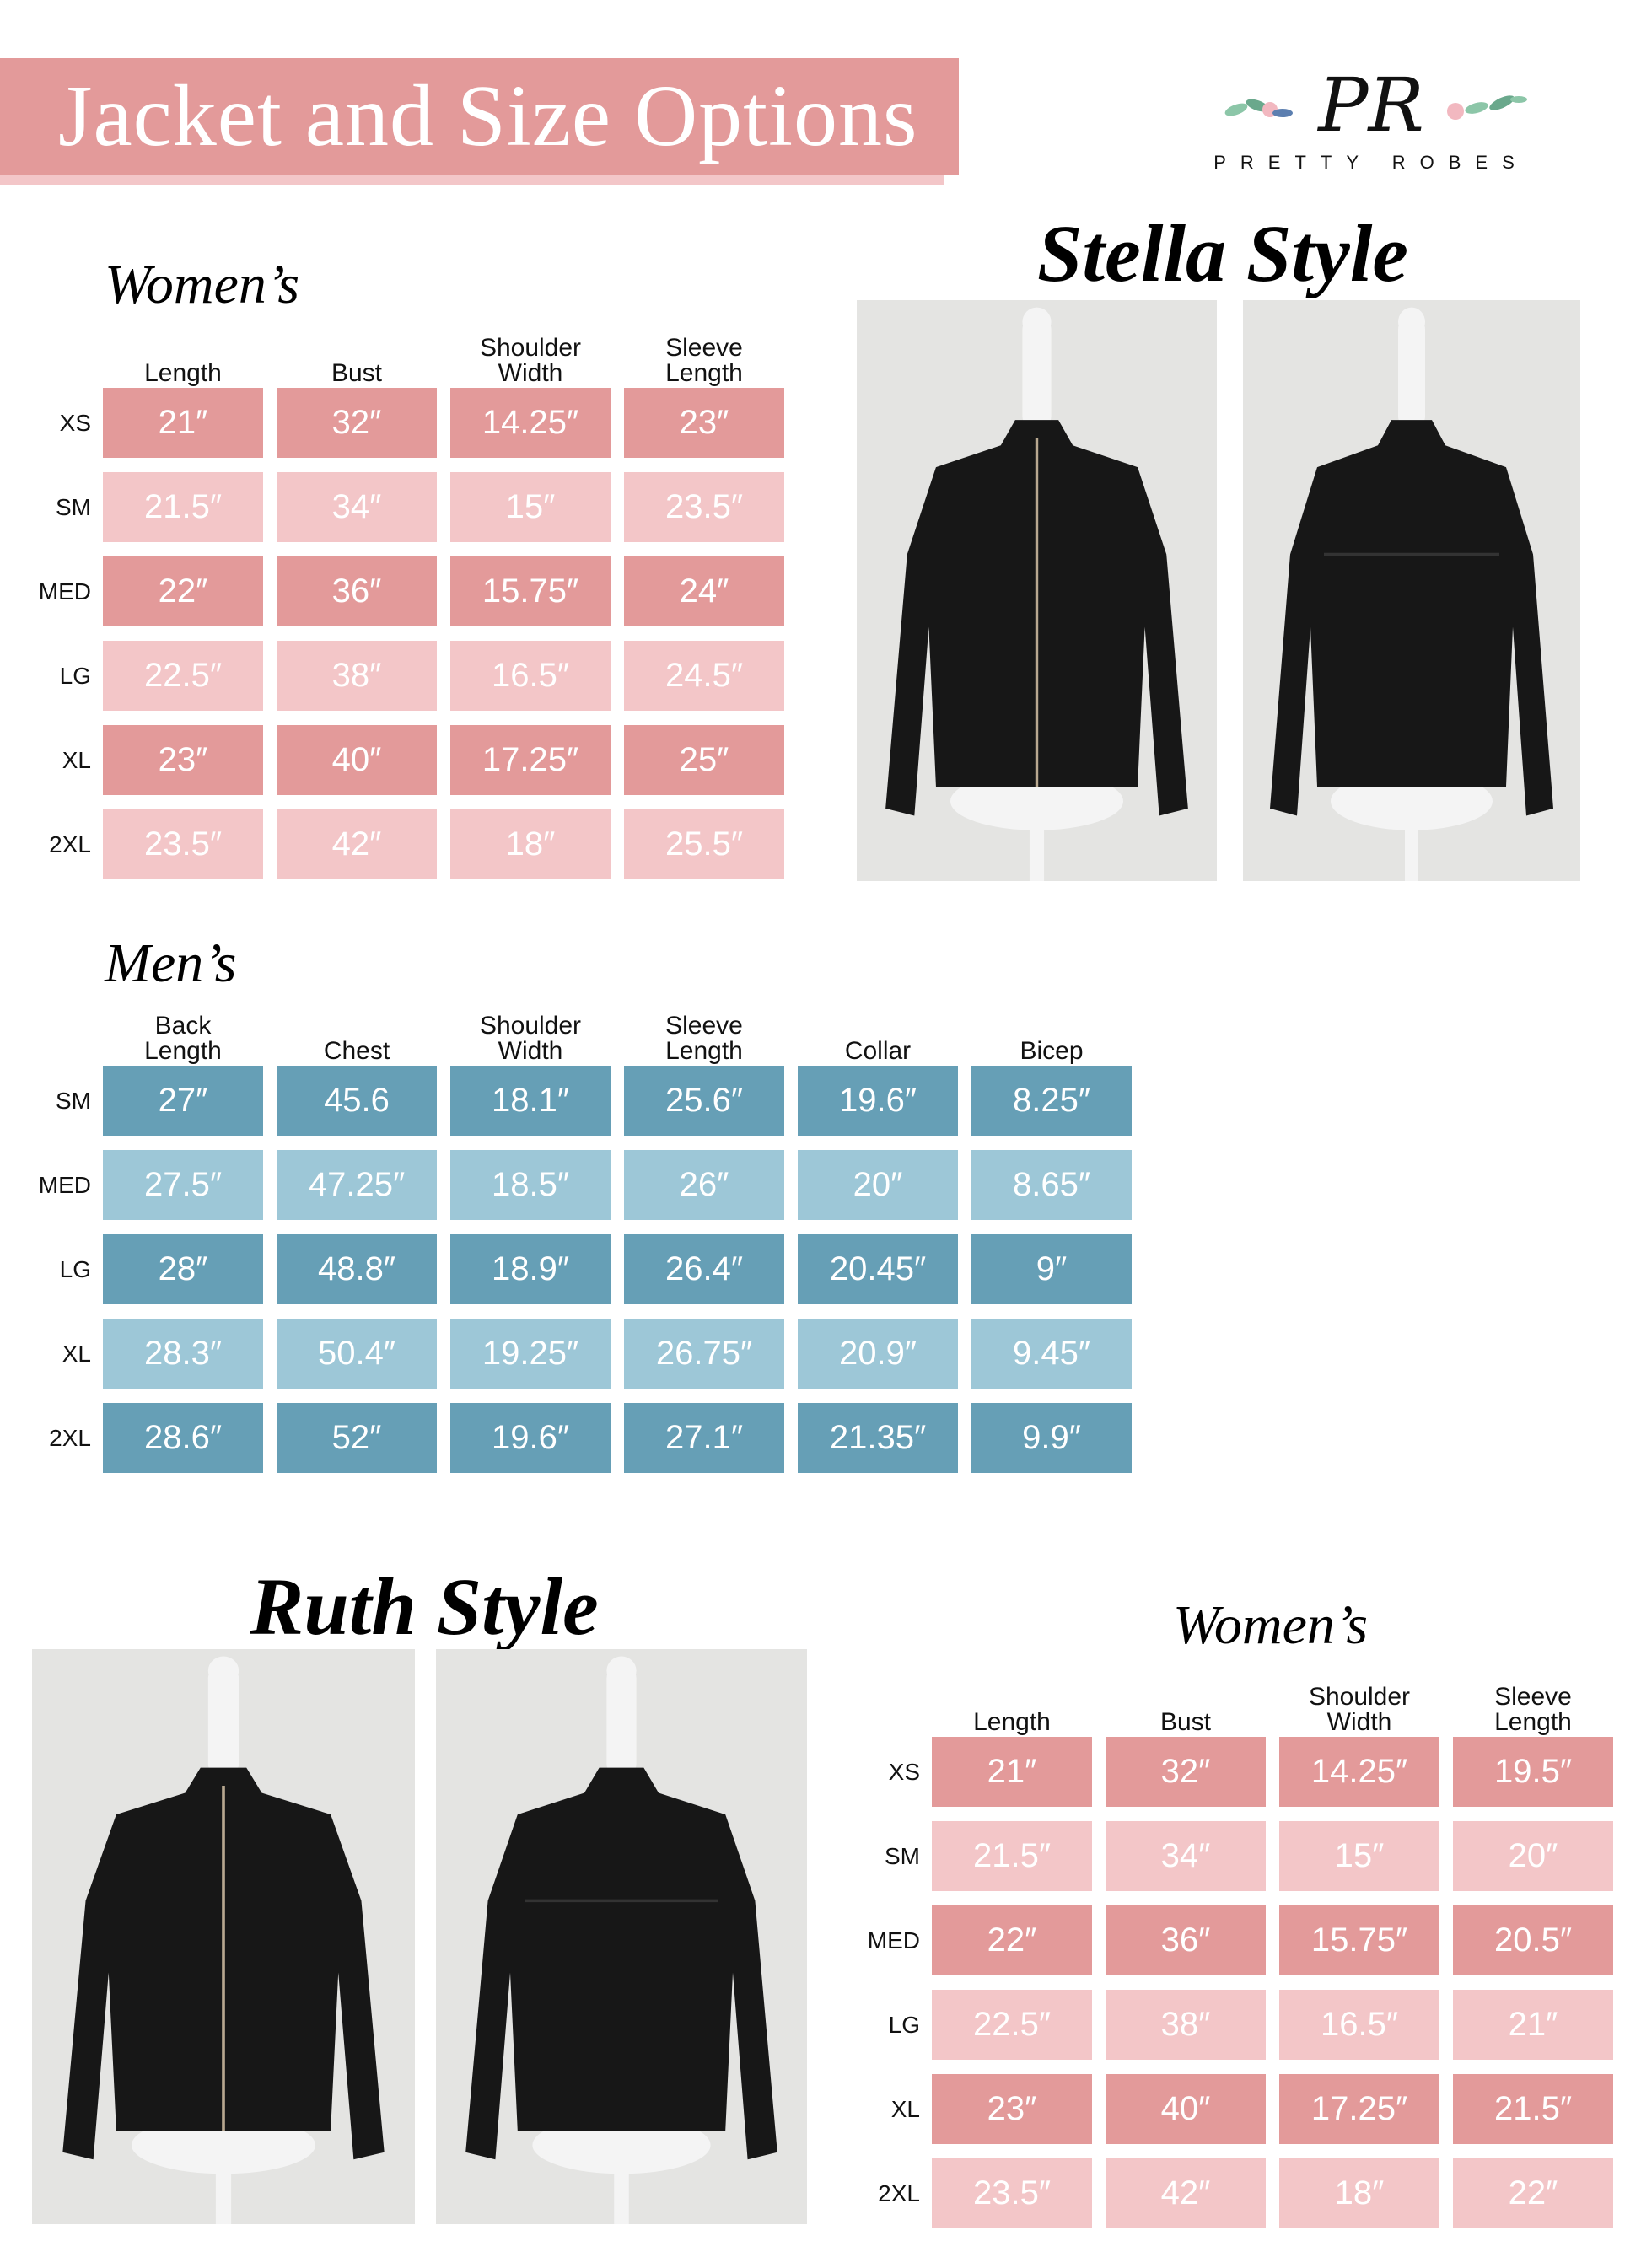  I want to click on measurement-cell: 27″, so click(183, 1101).